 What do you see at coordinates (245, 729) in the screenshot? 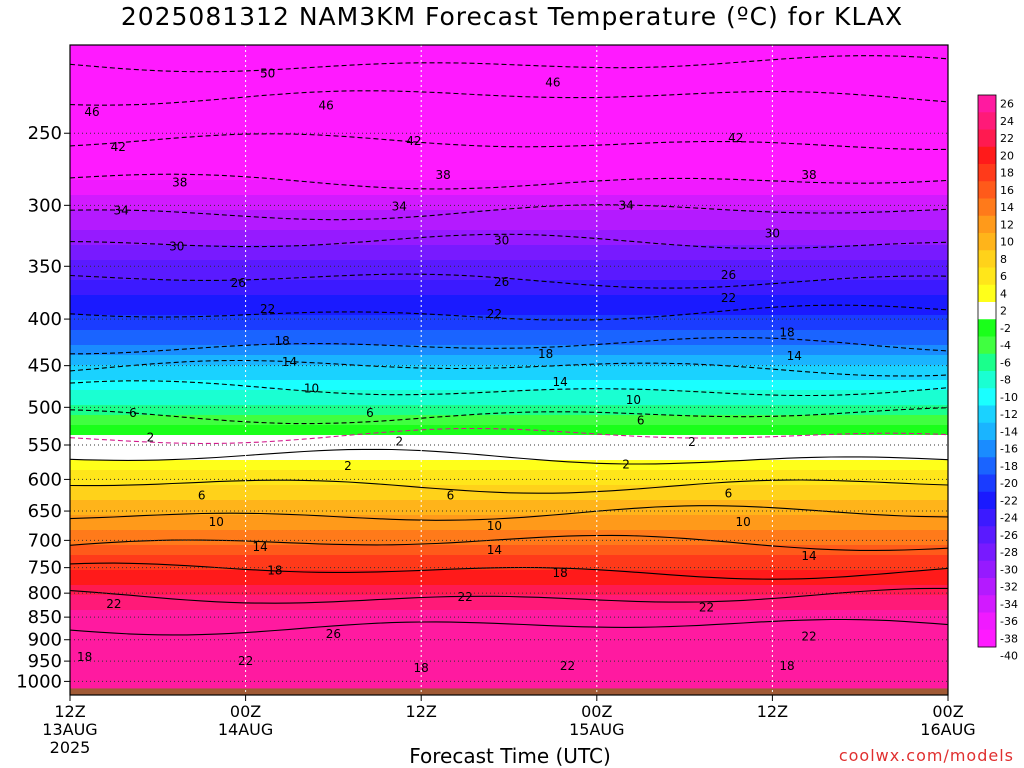
I see `x-tick-label: 14AUG` at bounding box center [245, 729].